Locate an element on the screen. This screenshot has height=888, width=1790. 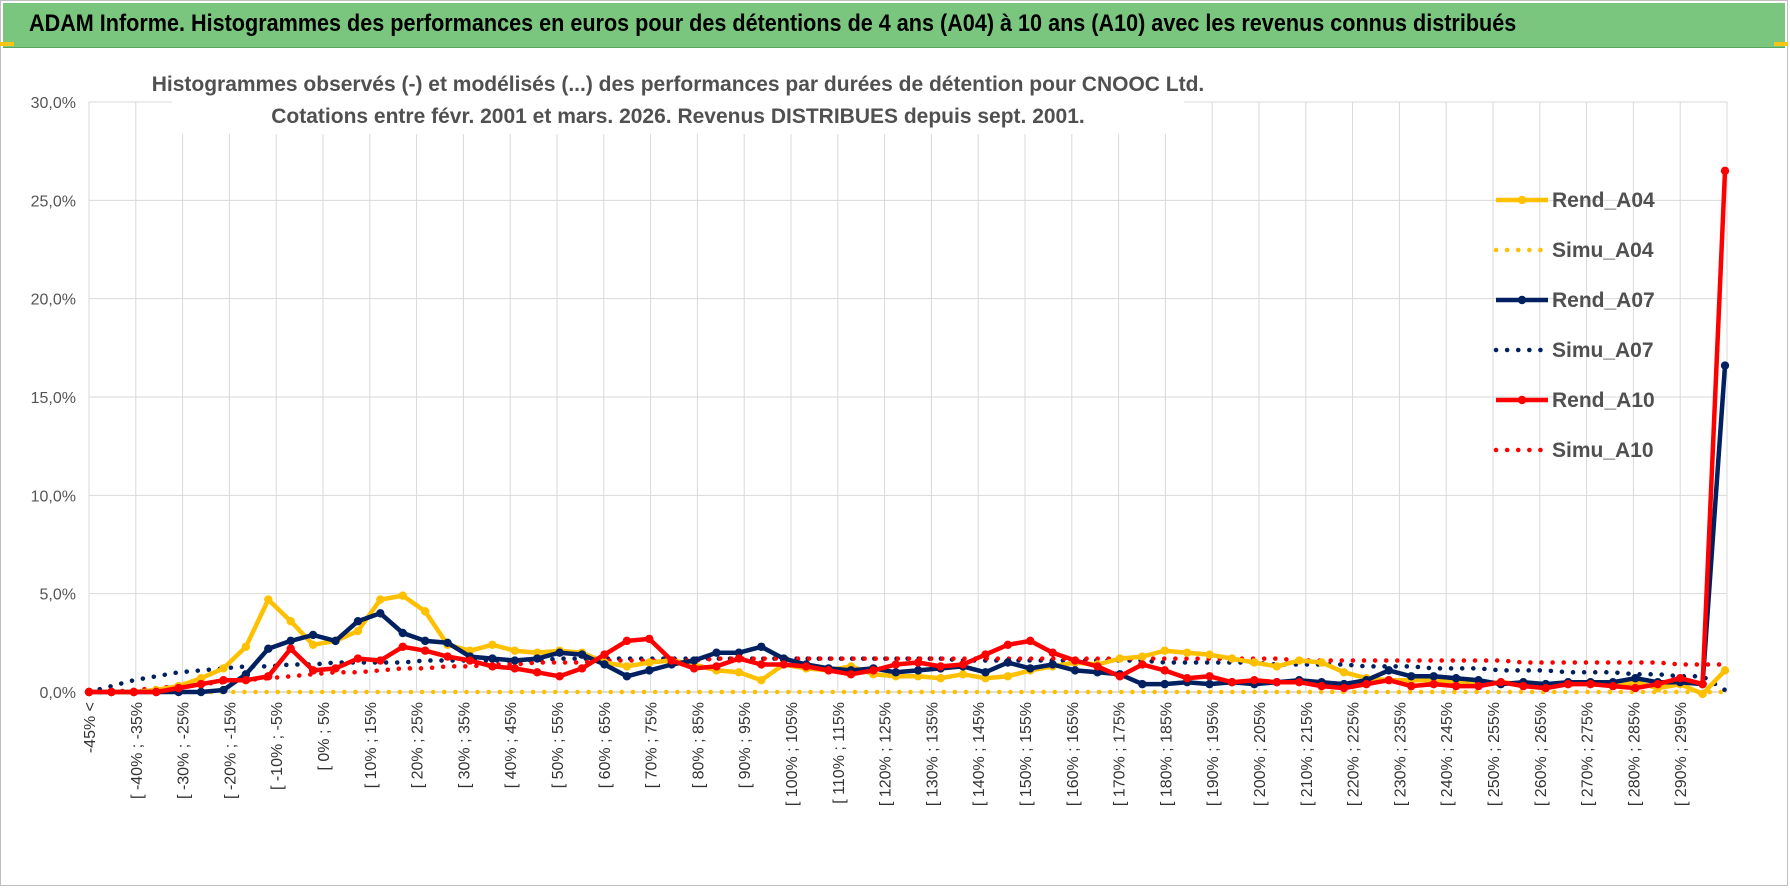
x-tick-label: [ 30% ; 35% is located at coordinates (464, 745).